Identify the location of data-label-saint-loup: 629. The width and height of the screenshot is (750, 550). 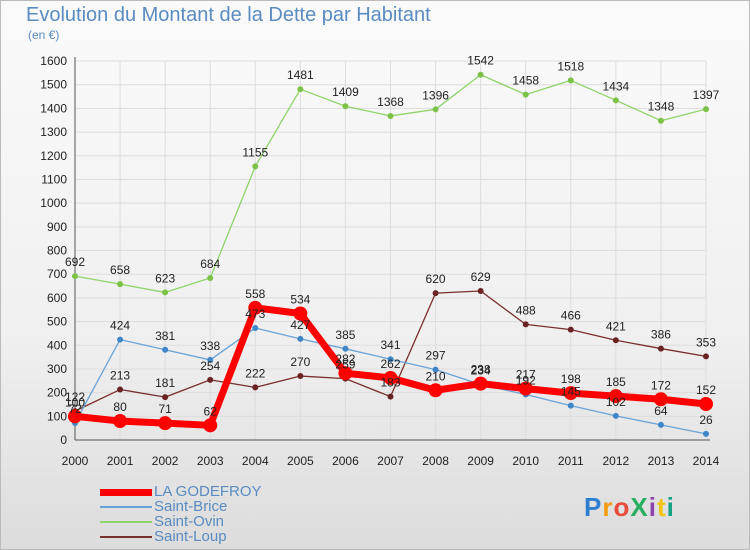
(481, 277).